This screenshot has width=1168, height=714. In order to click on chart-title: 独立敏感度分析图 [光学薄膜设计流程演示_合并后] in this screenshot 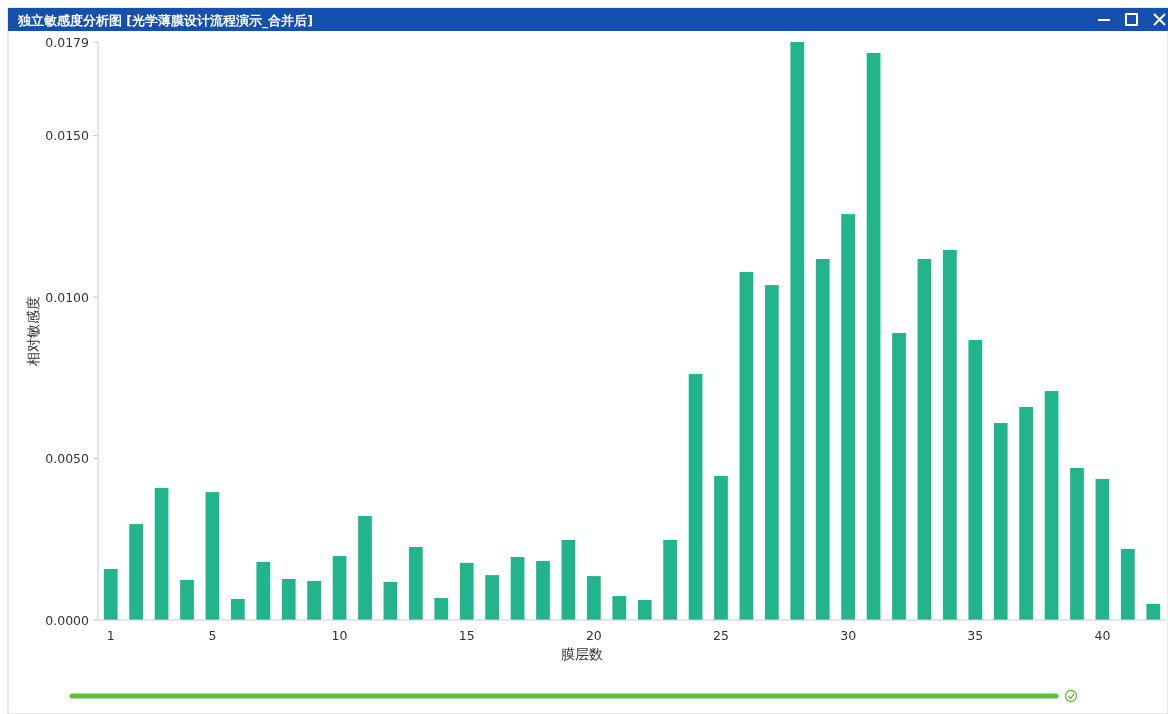, I will do `click(165, 20)`.